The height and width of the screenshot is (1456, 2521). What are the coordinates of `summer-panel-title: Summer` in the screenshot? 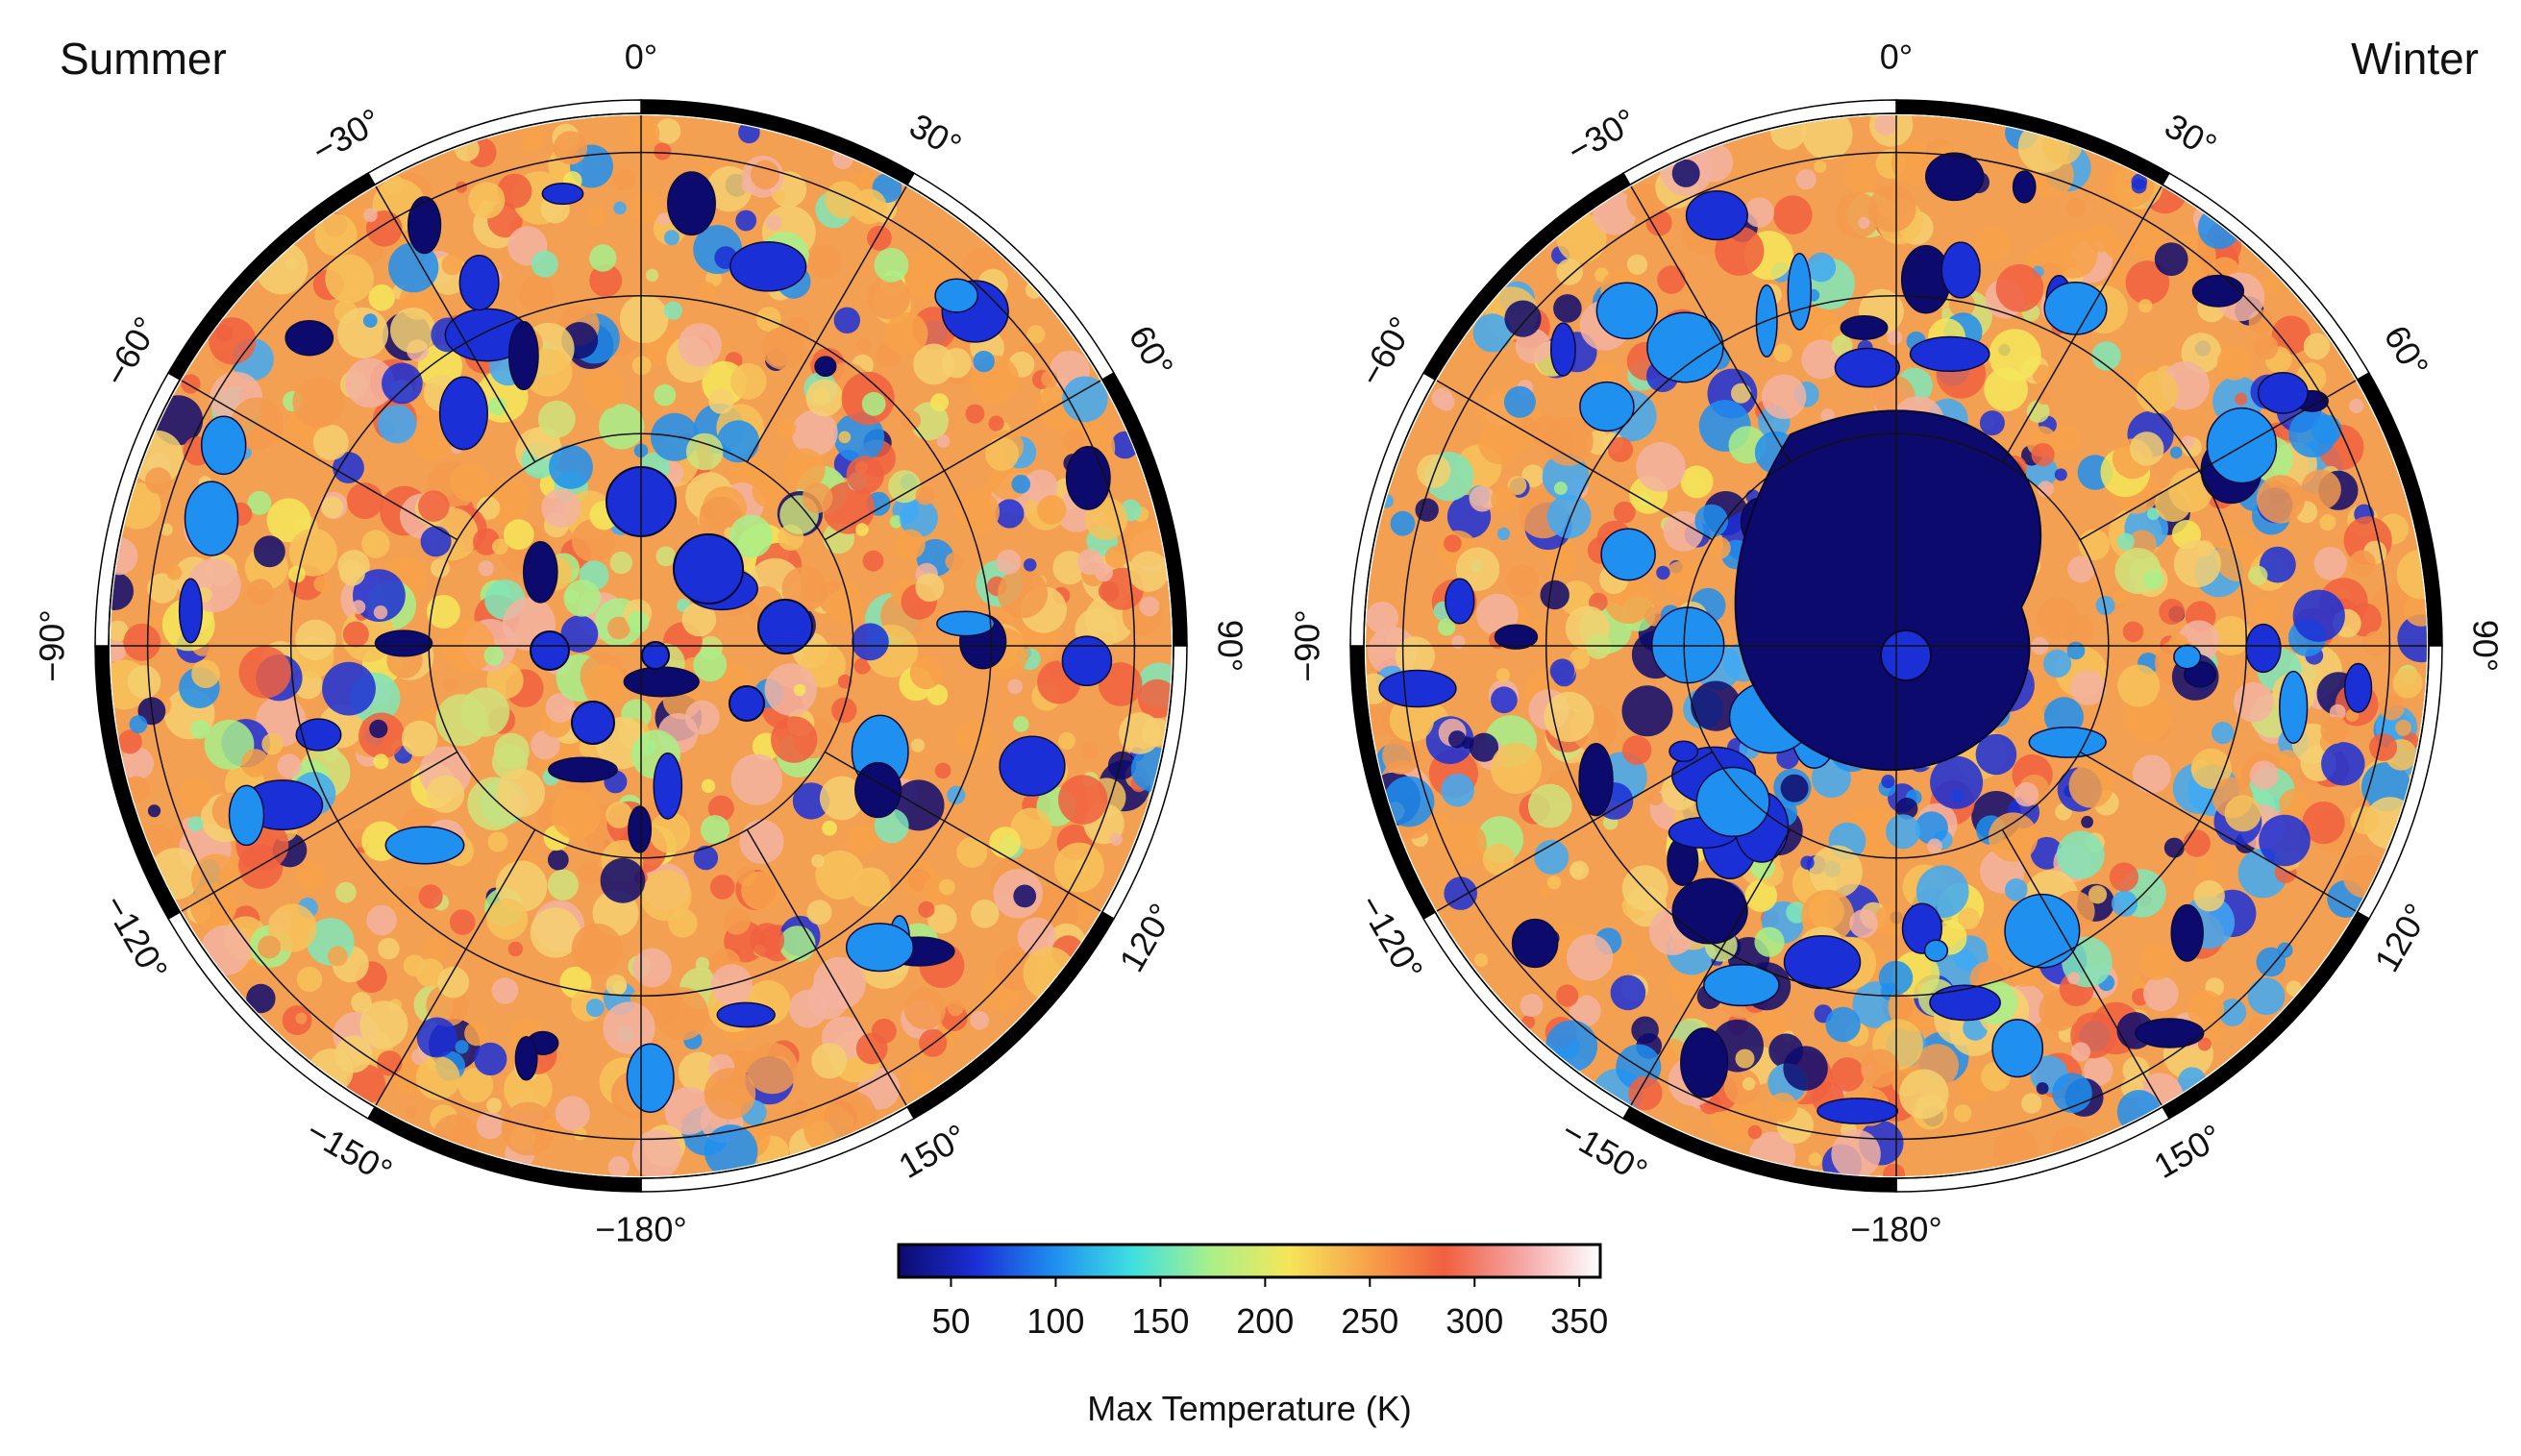 It's located at (144, 59).